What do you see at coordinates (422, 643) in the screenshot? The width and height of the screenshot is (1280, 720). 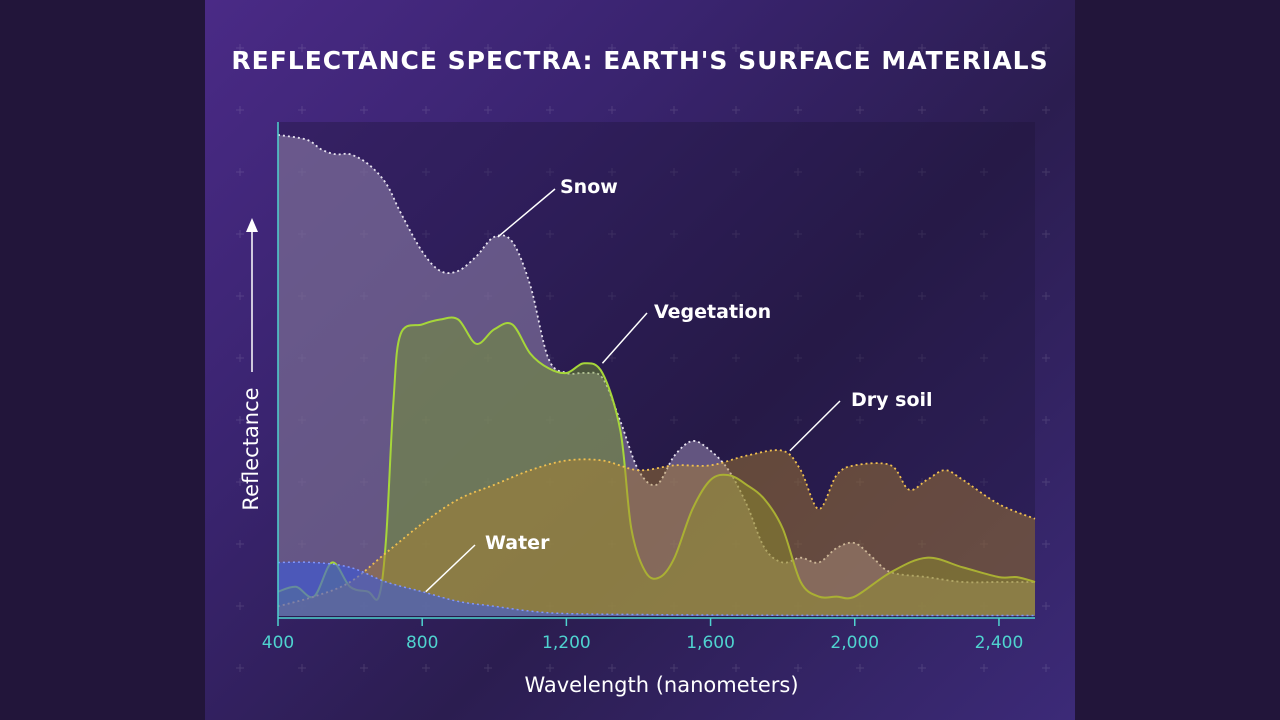 I see `x-tick-label: 800` at bounding box center [422, 643].